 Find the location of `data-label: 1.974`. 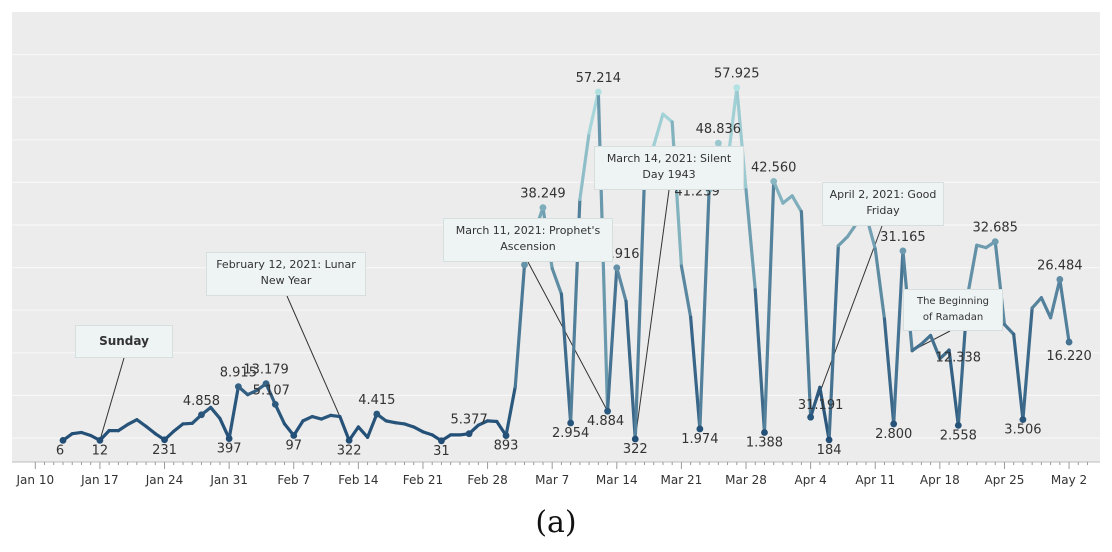

data-label: 1.974 is located at coordinates (699, 439).